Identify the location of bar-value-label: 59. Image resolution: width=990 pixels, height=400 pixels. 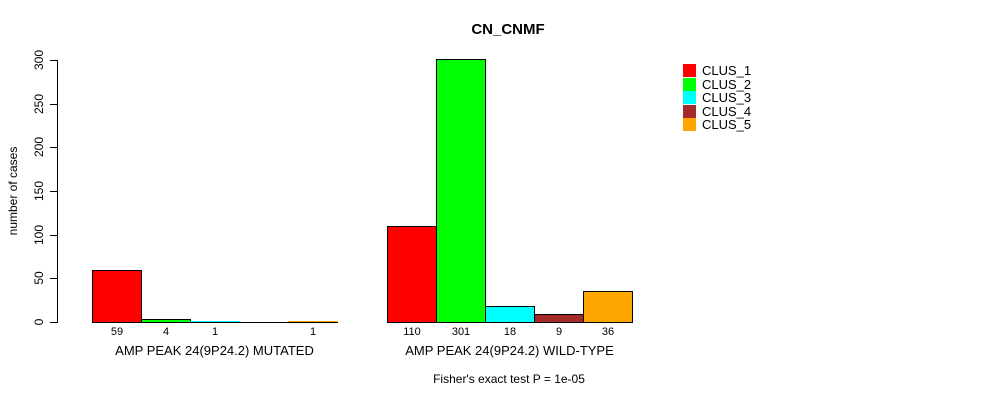
(117, 332).